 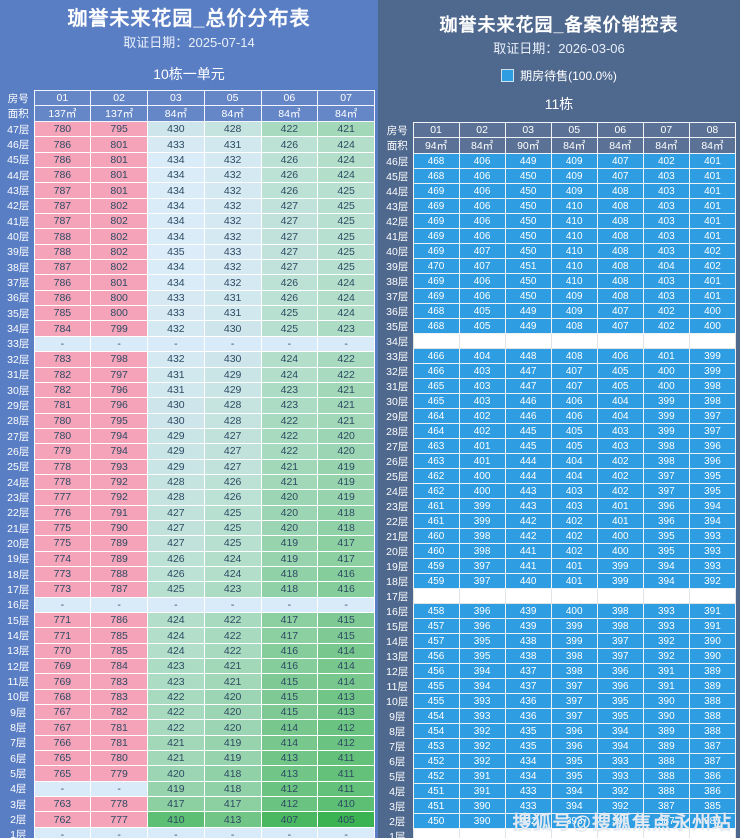 I want to click on floor-label: 21层, so click(x=397, y=536).